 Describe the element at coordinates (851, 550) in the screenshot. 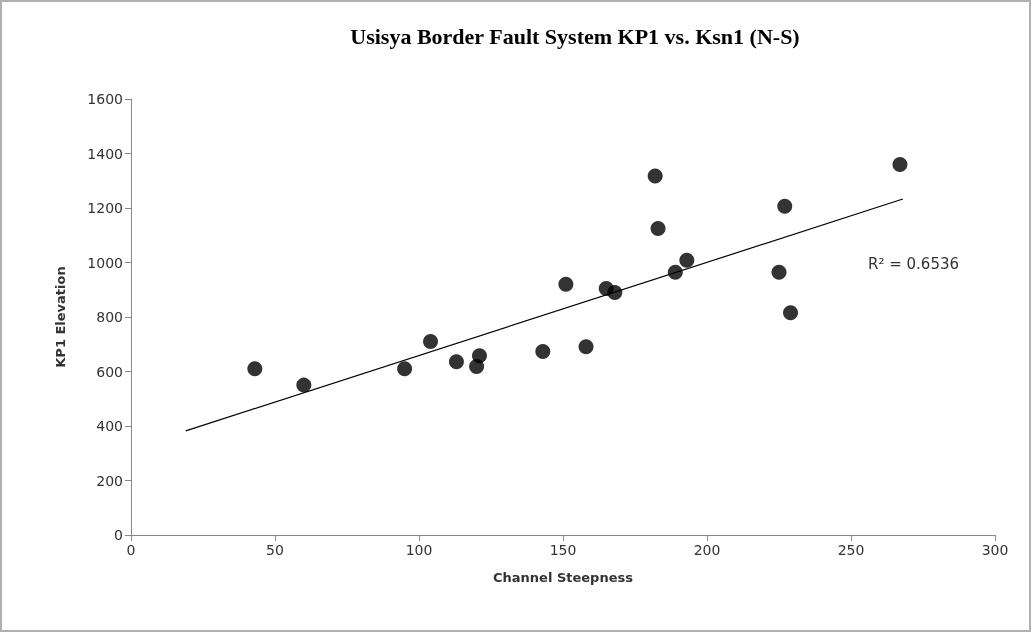

I see `x-tick-label: 250` at that location.